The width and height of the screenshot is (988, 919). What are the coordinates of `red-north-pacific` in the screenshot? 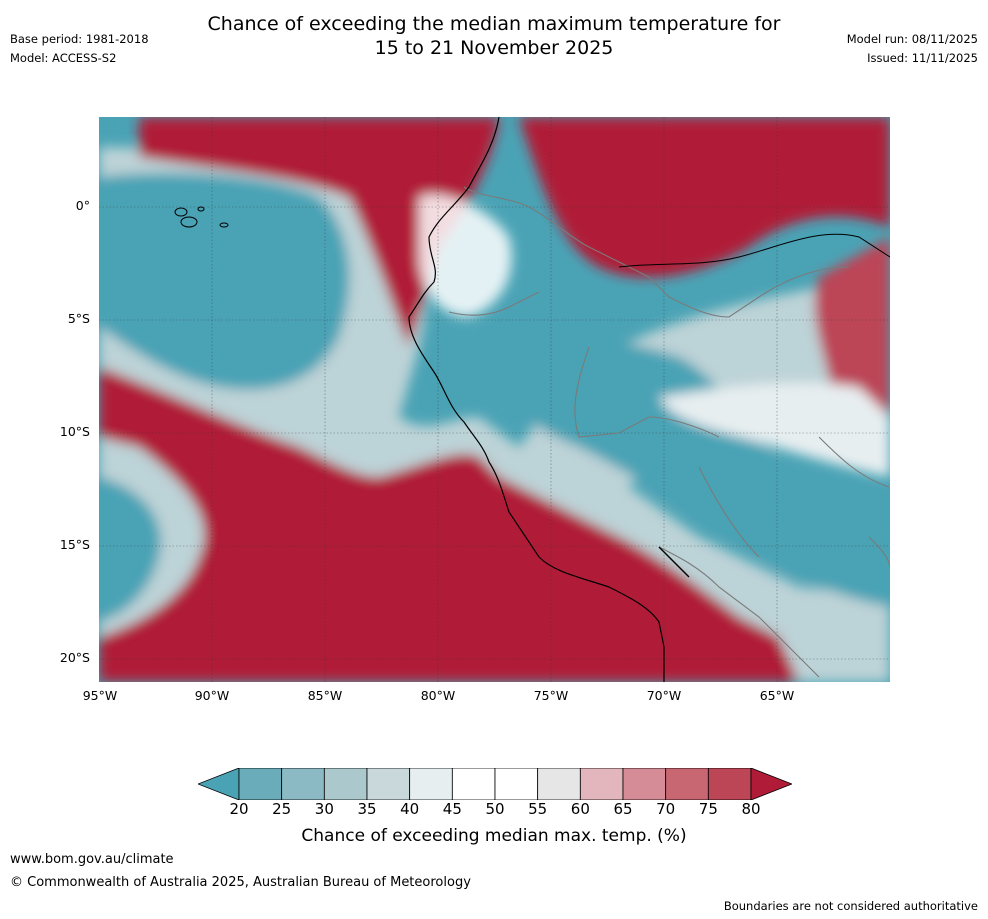 It's located at (319, 232).